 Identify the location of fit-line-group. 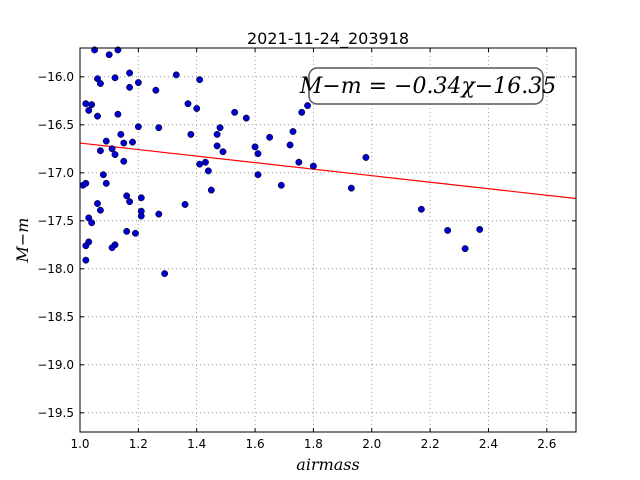
(328, 171).